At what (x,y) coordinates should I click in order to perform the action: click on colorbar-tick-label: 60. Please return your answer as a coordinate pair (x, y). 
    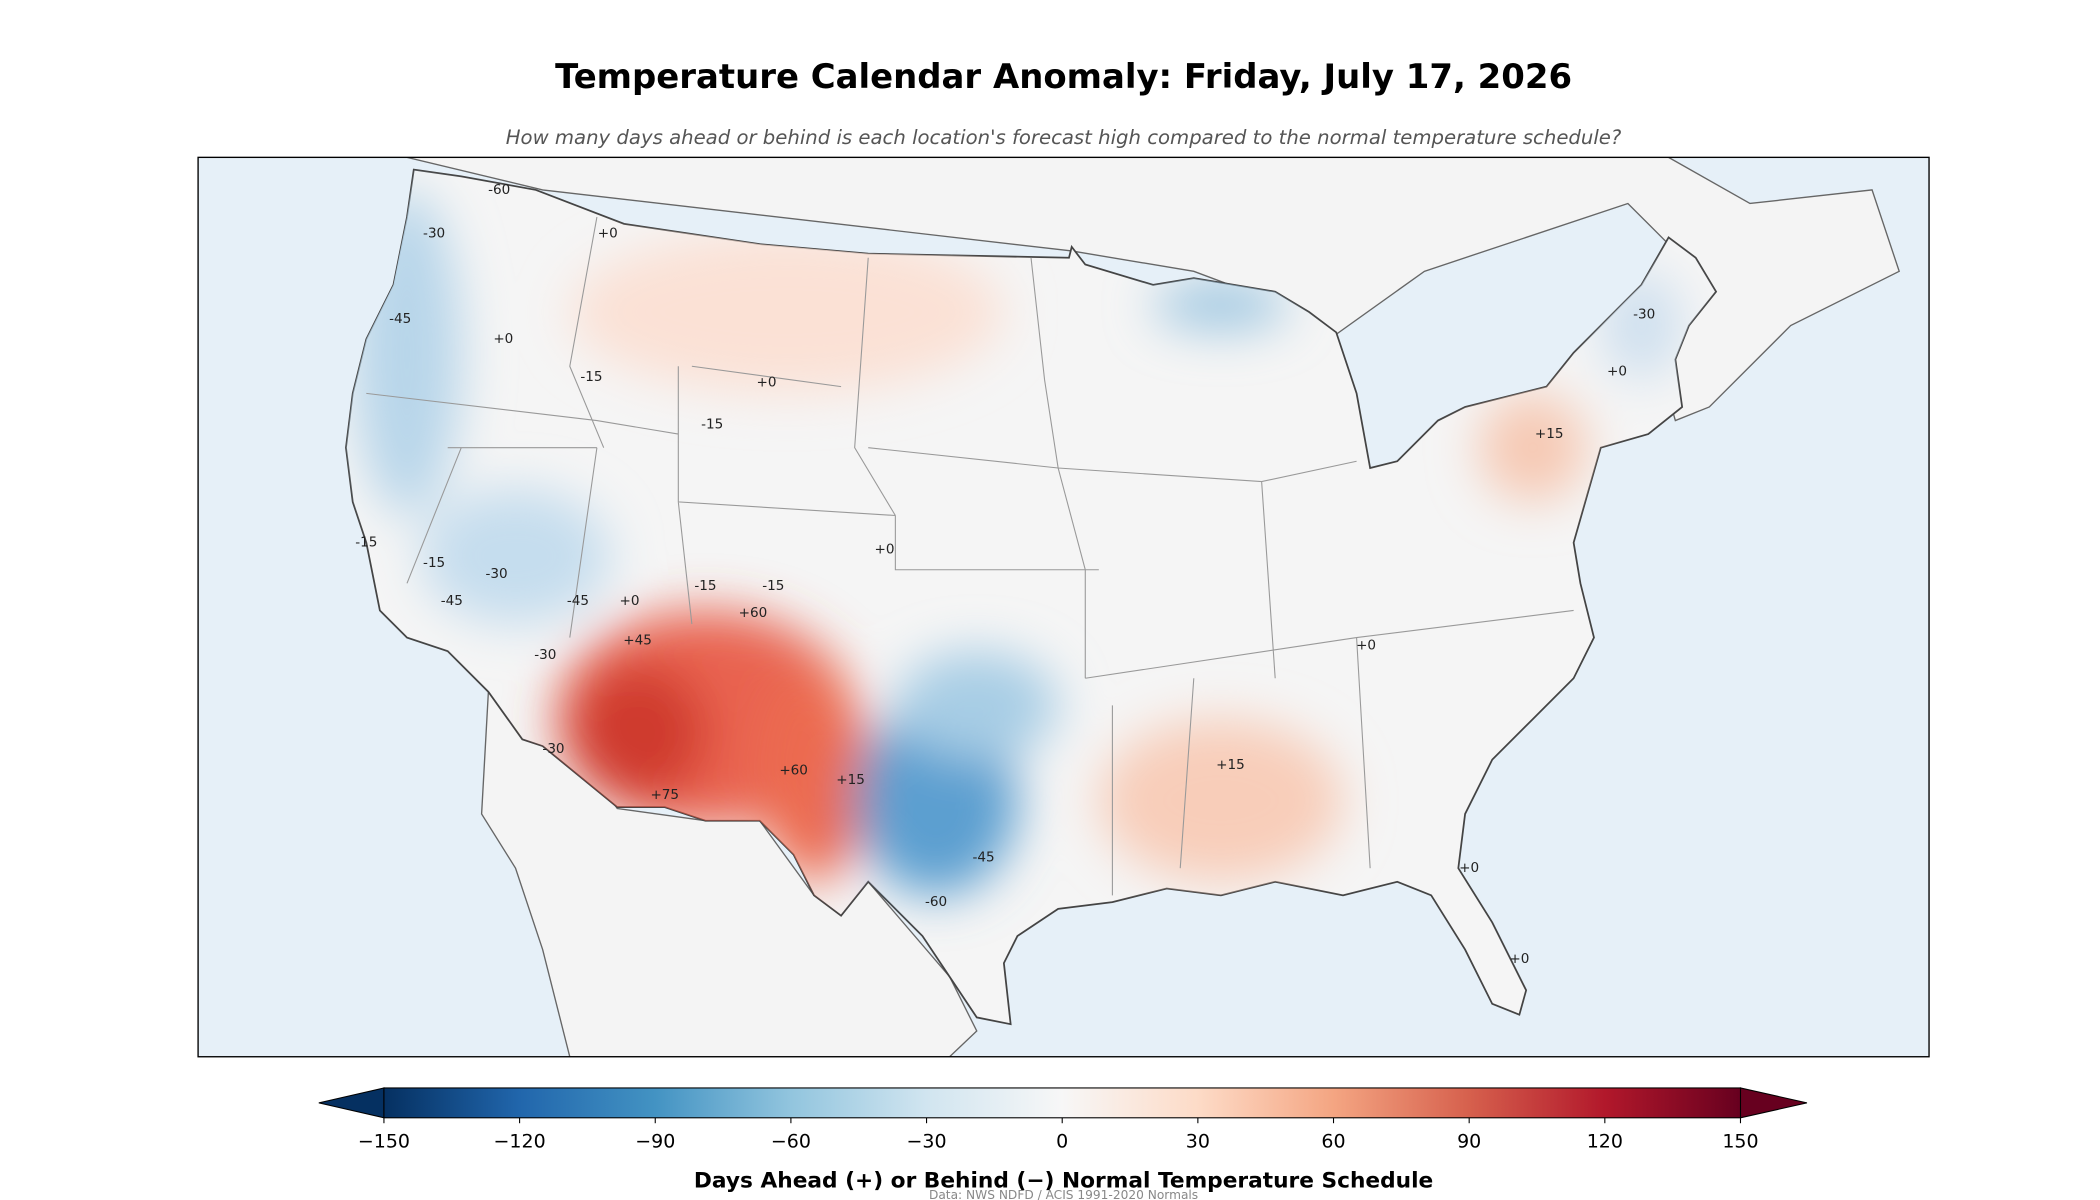
    Looking at the image, I should click on (1333, 1142).